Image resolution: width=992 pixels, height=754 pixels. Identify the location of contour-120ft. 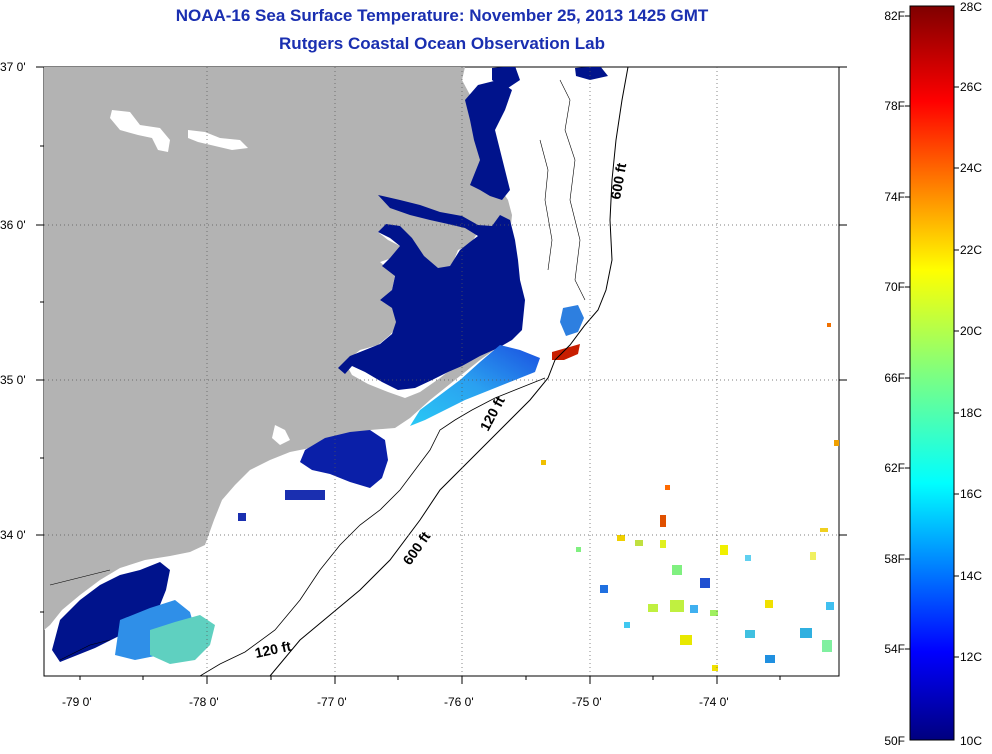
(372, 526).